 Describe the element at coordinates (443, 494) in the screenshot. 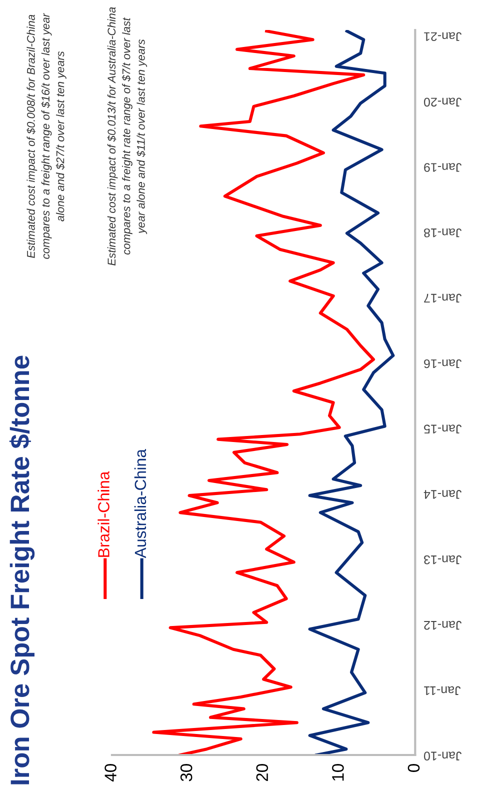

I see `y-tick-label: Jan-14` at that location.